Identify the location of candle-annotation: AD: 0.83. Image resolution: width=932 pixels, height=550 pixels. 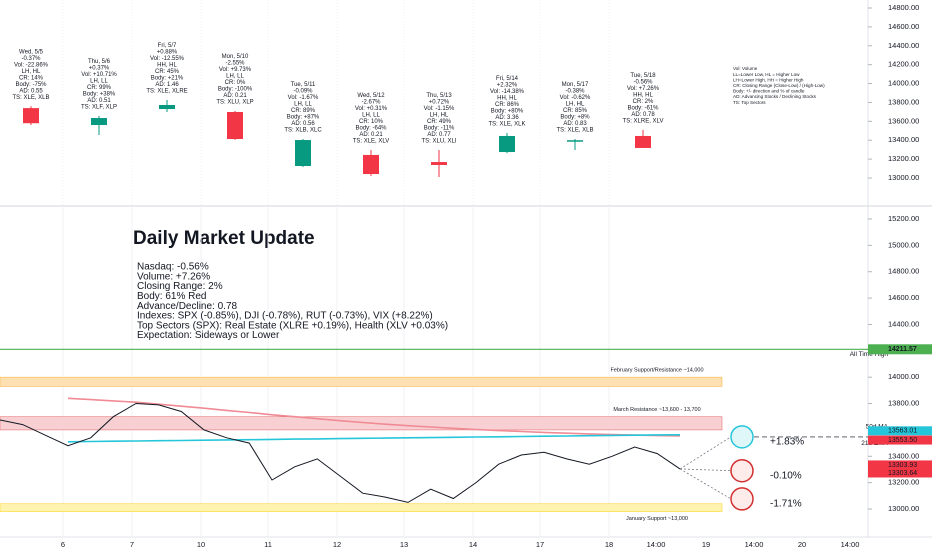
(575, 124).